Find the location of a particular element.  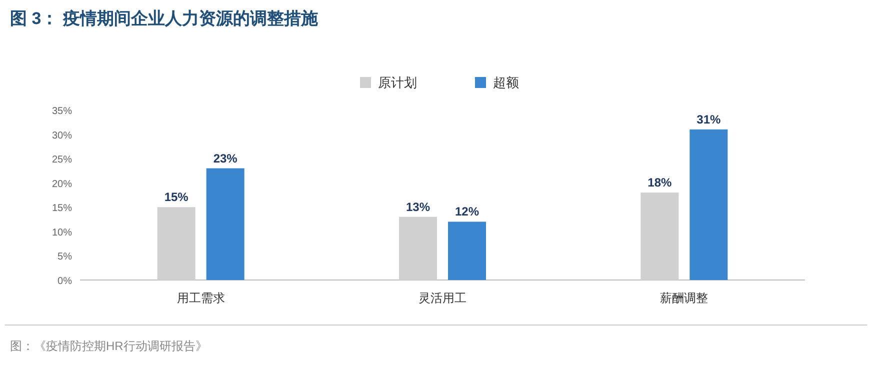

y-tick-label: 5% is located at coordinates (65, 257).